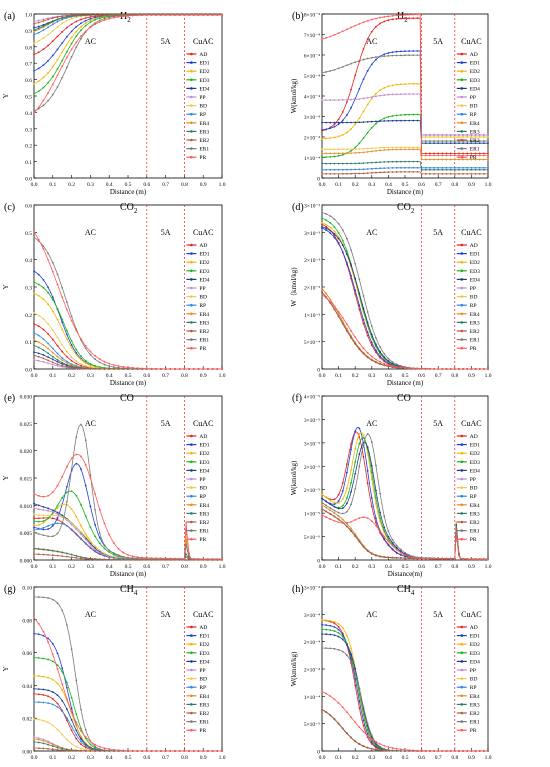 The image size is (550, 767). Describe the element at coordinates (191, 314) in the screenshot. I see `legend-marker-er4` at that location.